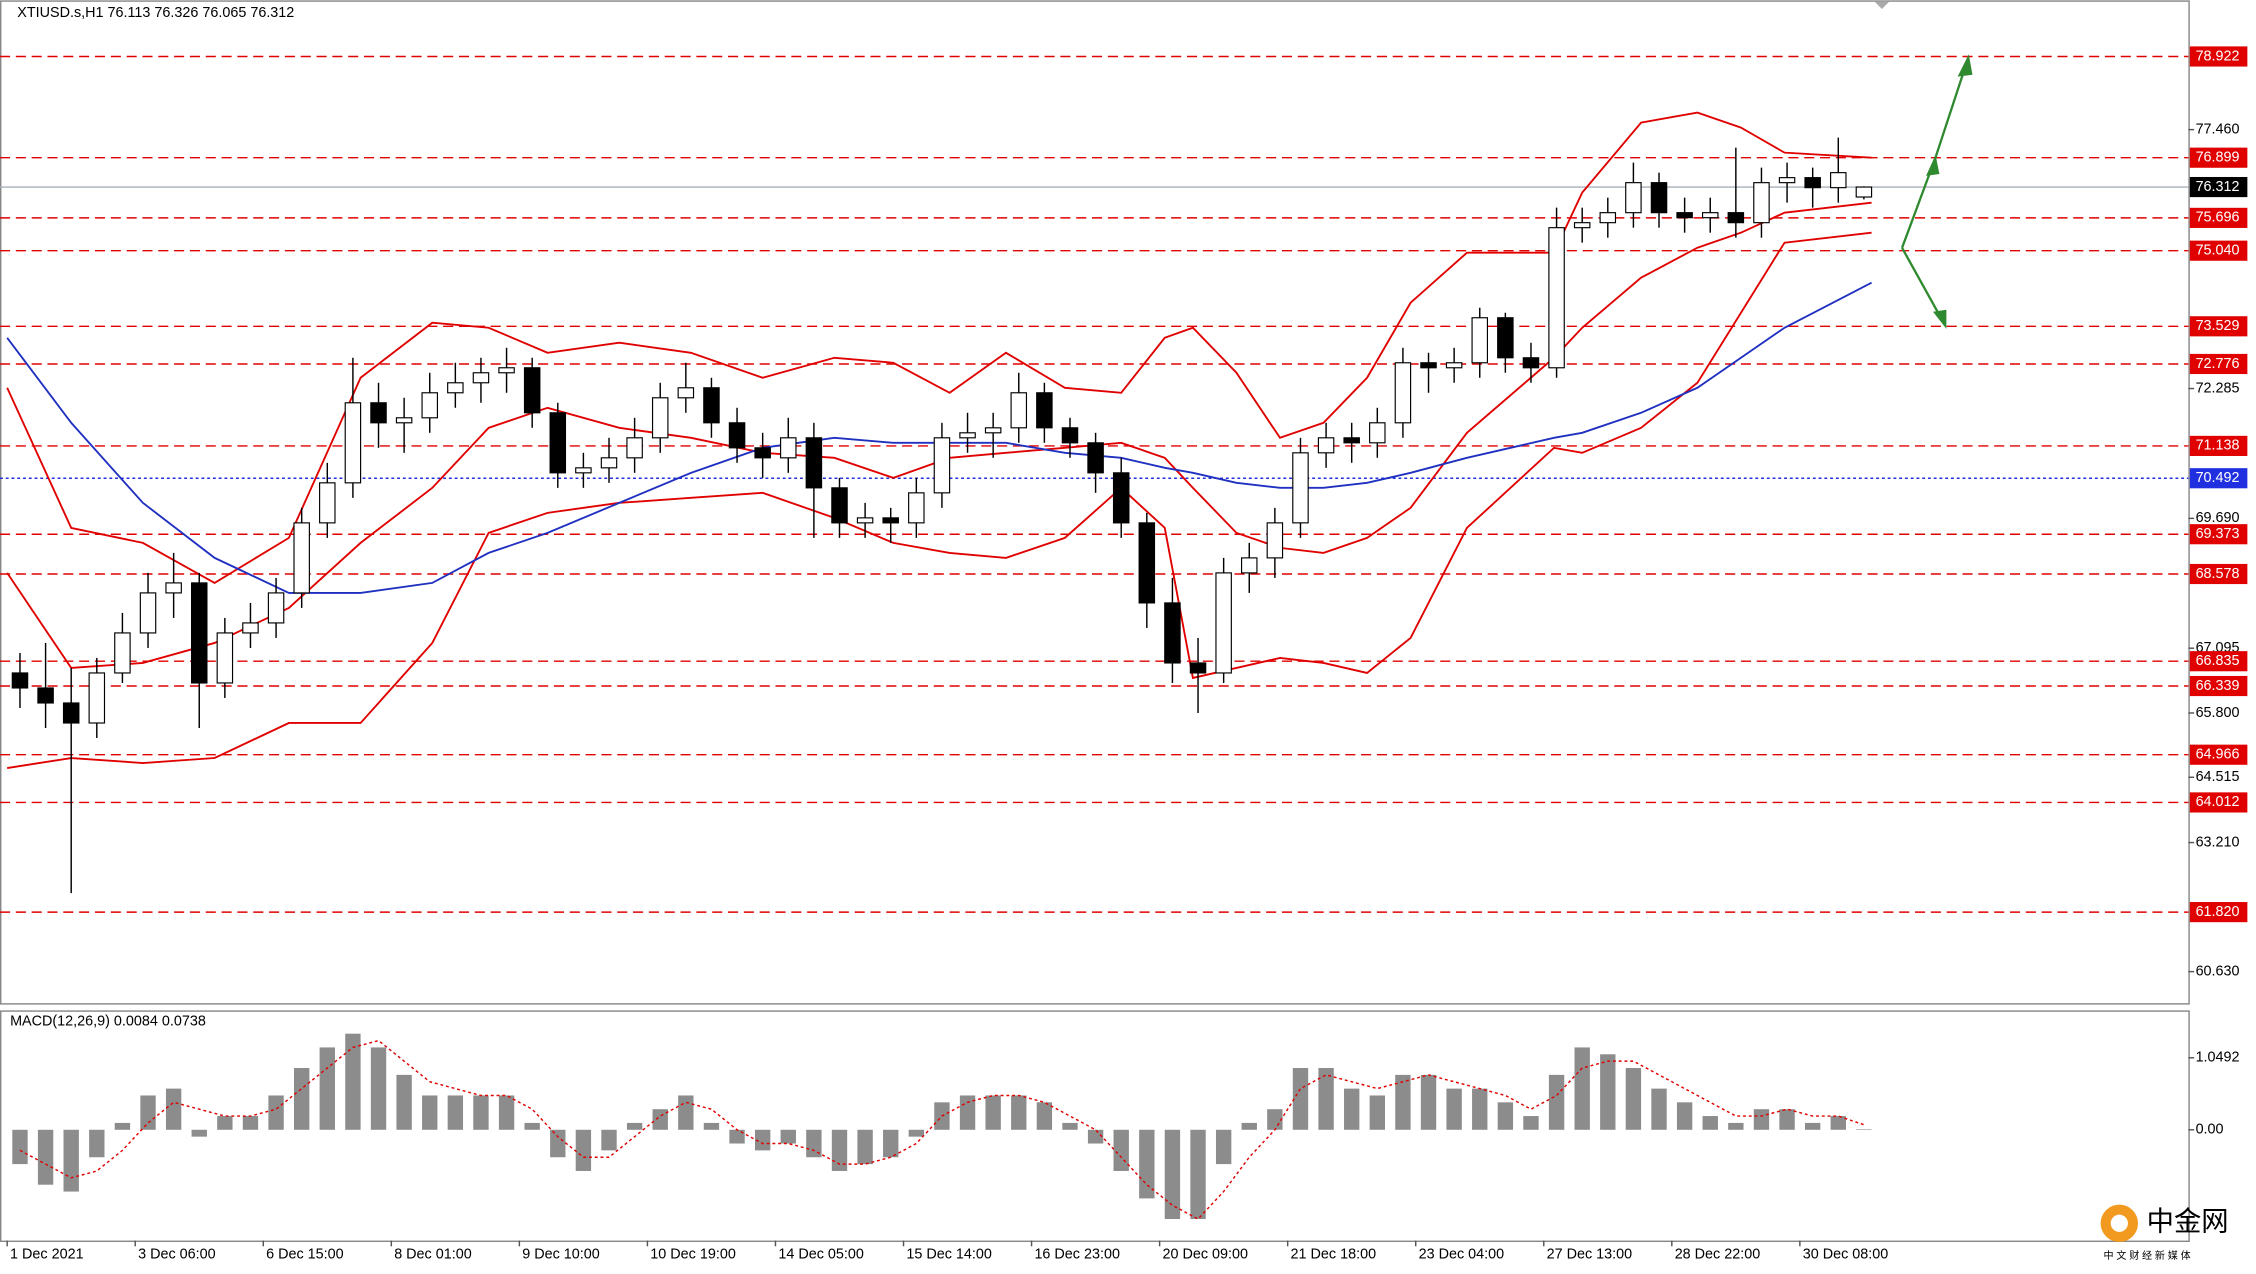 This screenshot has height=1274, width=2256. I want to click on last-price-box, so click(2218, 187).